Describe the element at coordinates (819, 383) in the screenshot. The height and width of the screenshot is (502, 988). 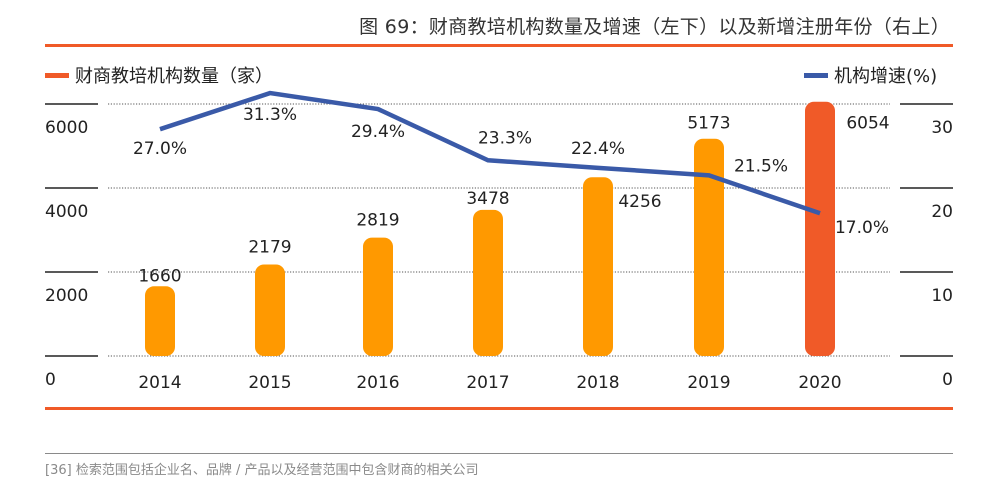
I see `x-tick-label: 2020` at that location.